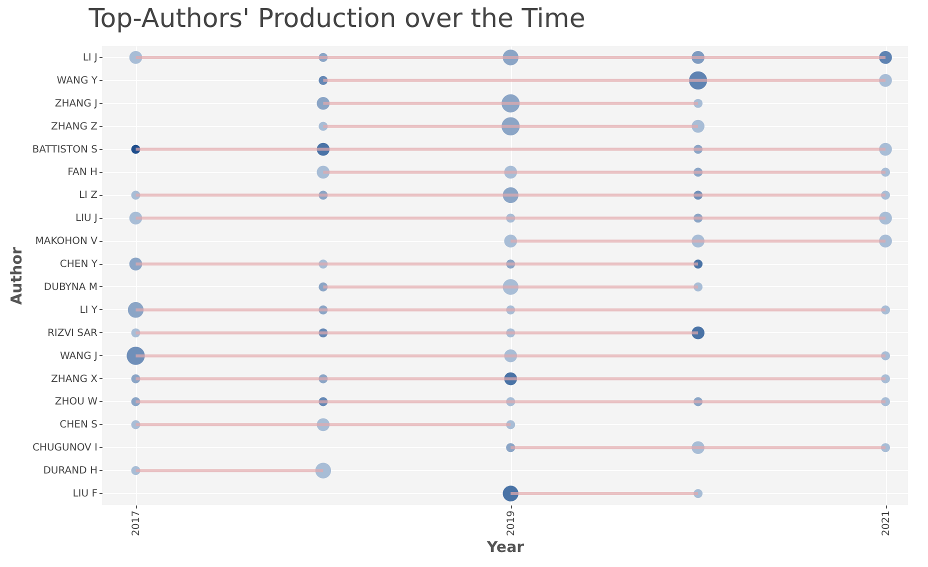 This screenshot has width=928, height=567. Describe the element at coordinates (65, 150) in the screenshot. I see `y-tick-label: BATTISTON S` at that location.